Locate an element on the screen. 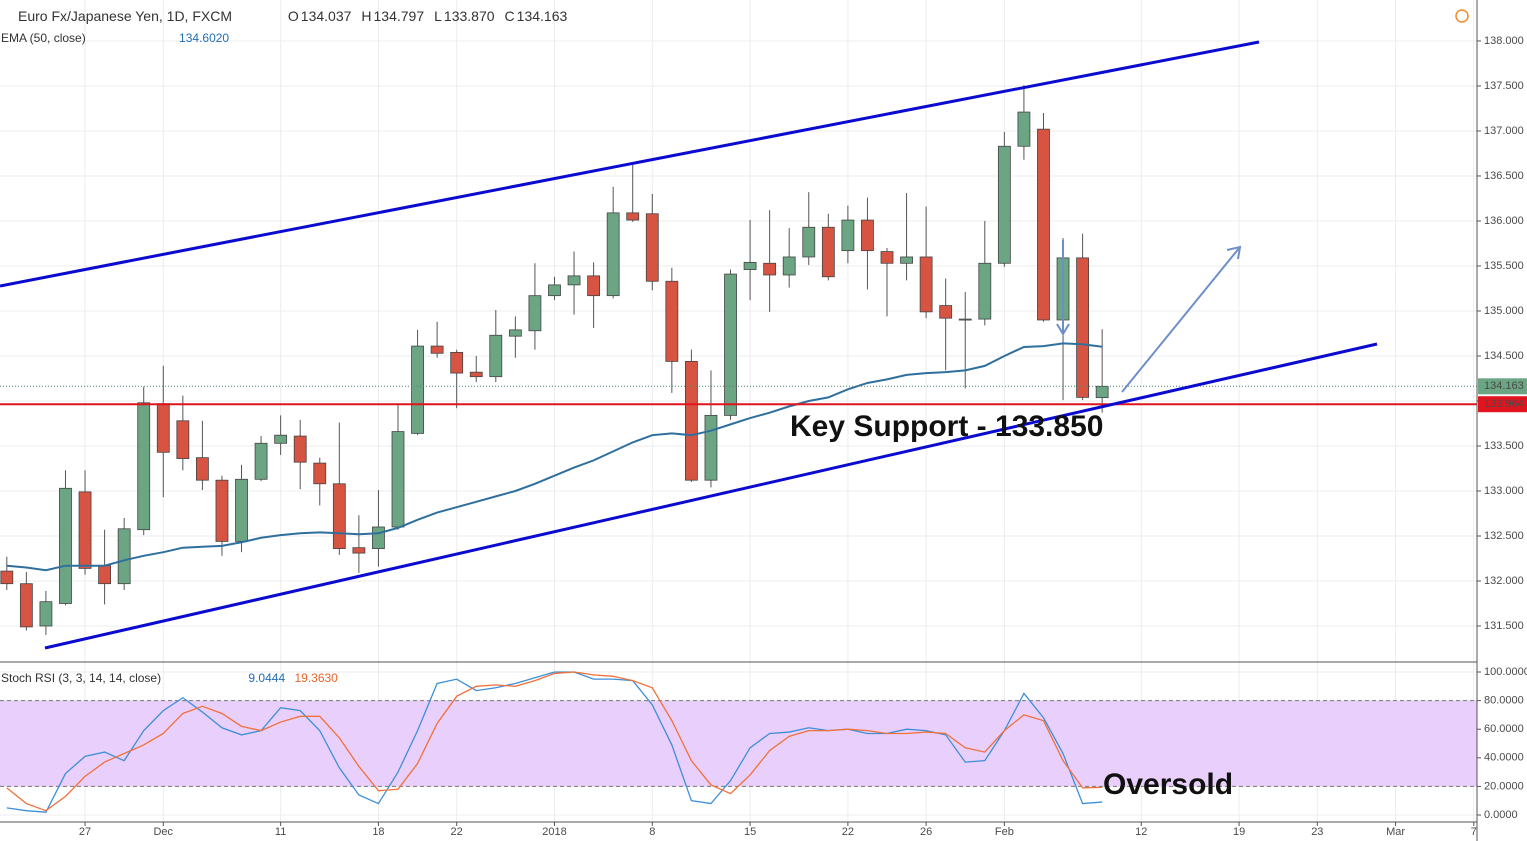 This screenshot has width=1527, height=841. y-tick-label: 136.000 is located at coordinates (1504, 221).